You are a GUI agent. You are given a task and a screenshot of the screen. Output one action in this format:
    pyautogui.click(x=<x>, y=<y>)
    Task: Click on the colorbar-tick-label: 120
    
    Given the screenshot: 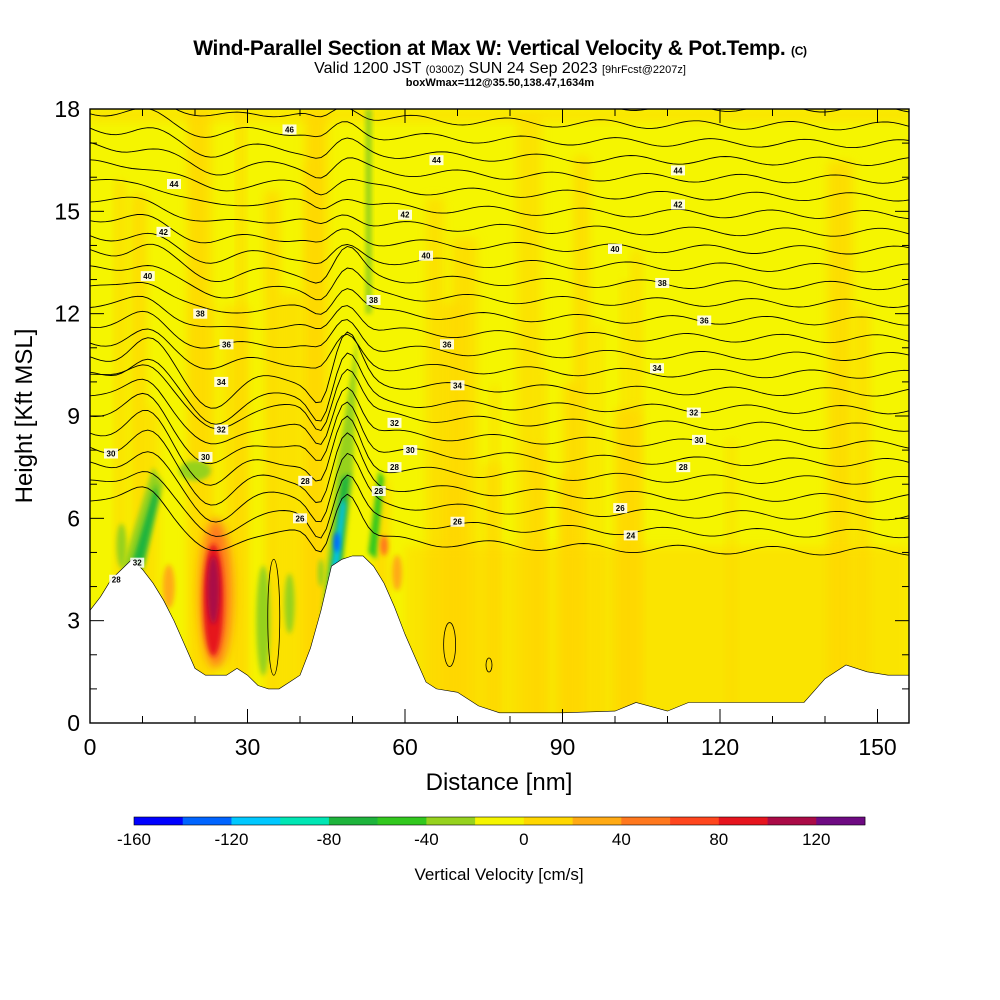 What is the action you would take?
    pyautogui.click(x=816, y=839)
    